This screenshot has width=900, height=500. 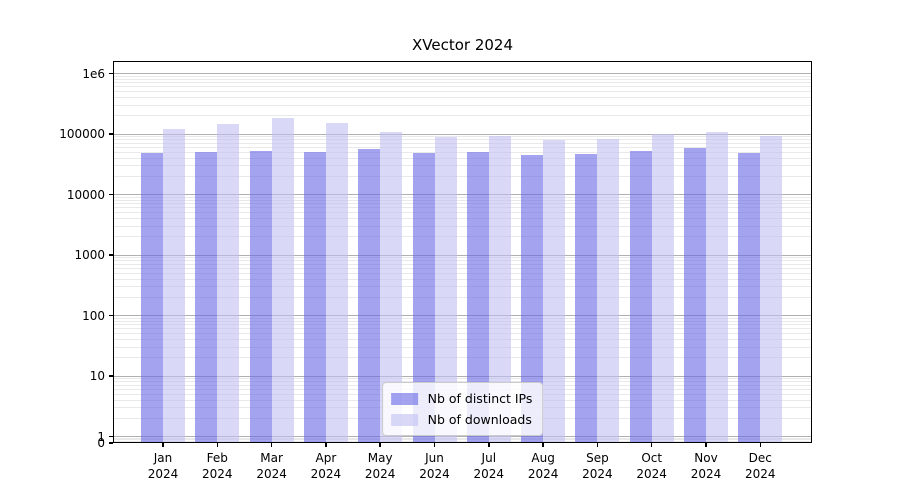 What do you see at coordinates (434, 466) in the screenshot?
I see `x-tick-label: Jun 2024` at bounding box center [434, 466].